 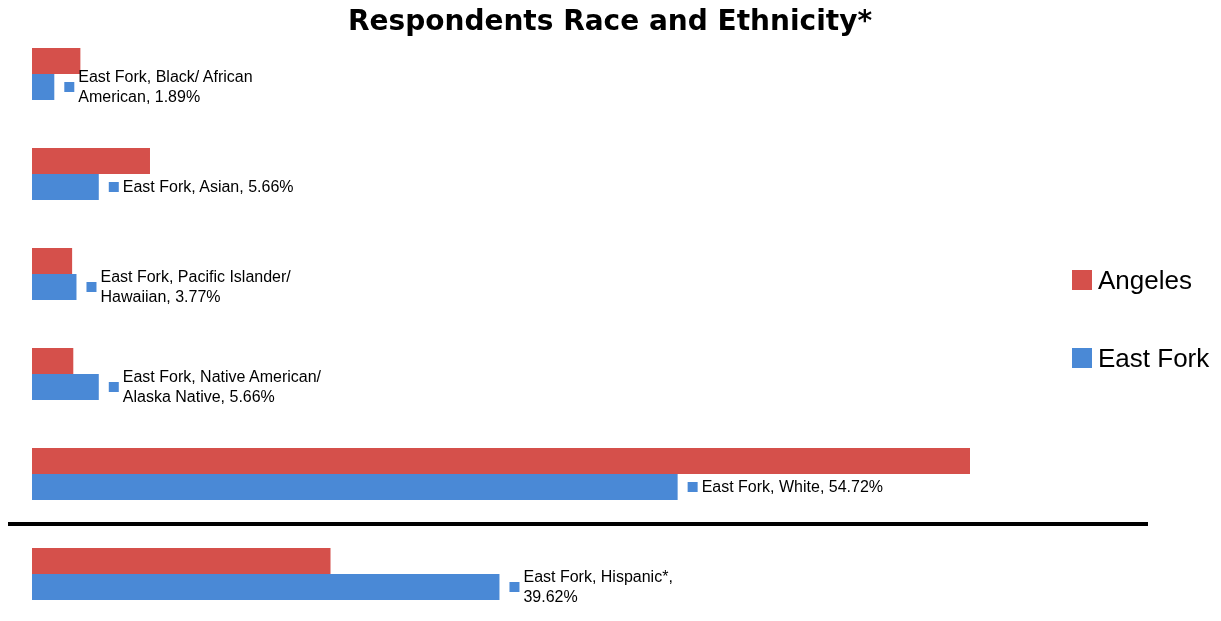 I want to click on data-label: East Fork, White, 54.72%, so click(x=792, y=486).